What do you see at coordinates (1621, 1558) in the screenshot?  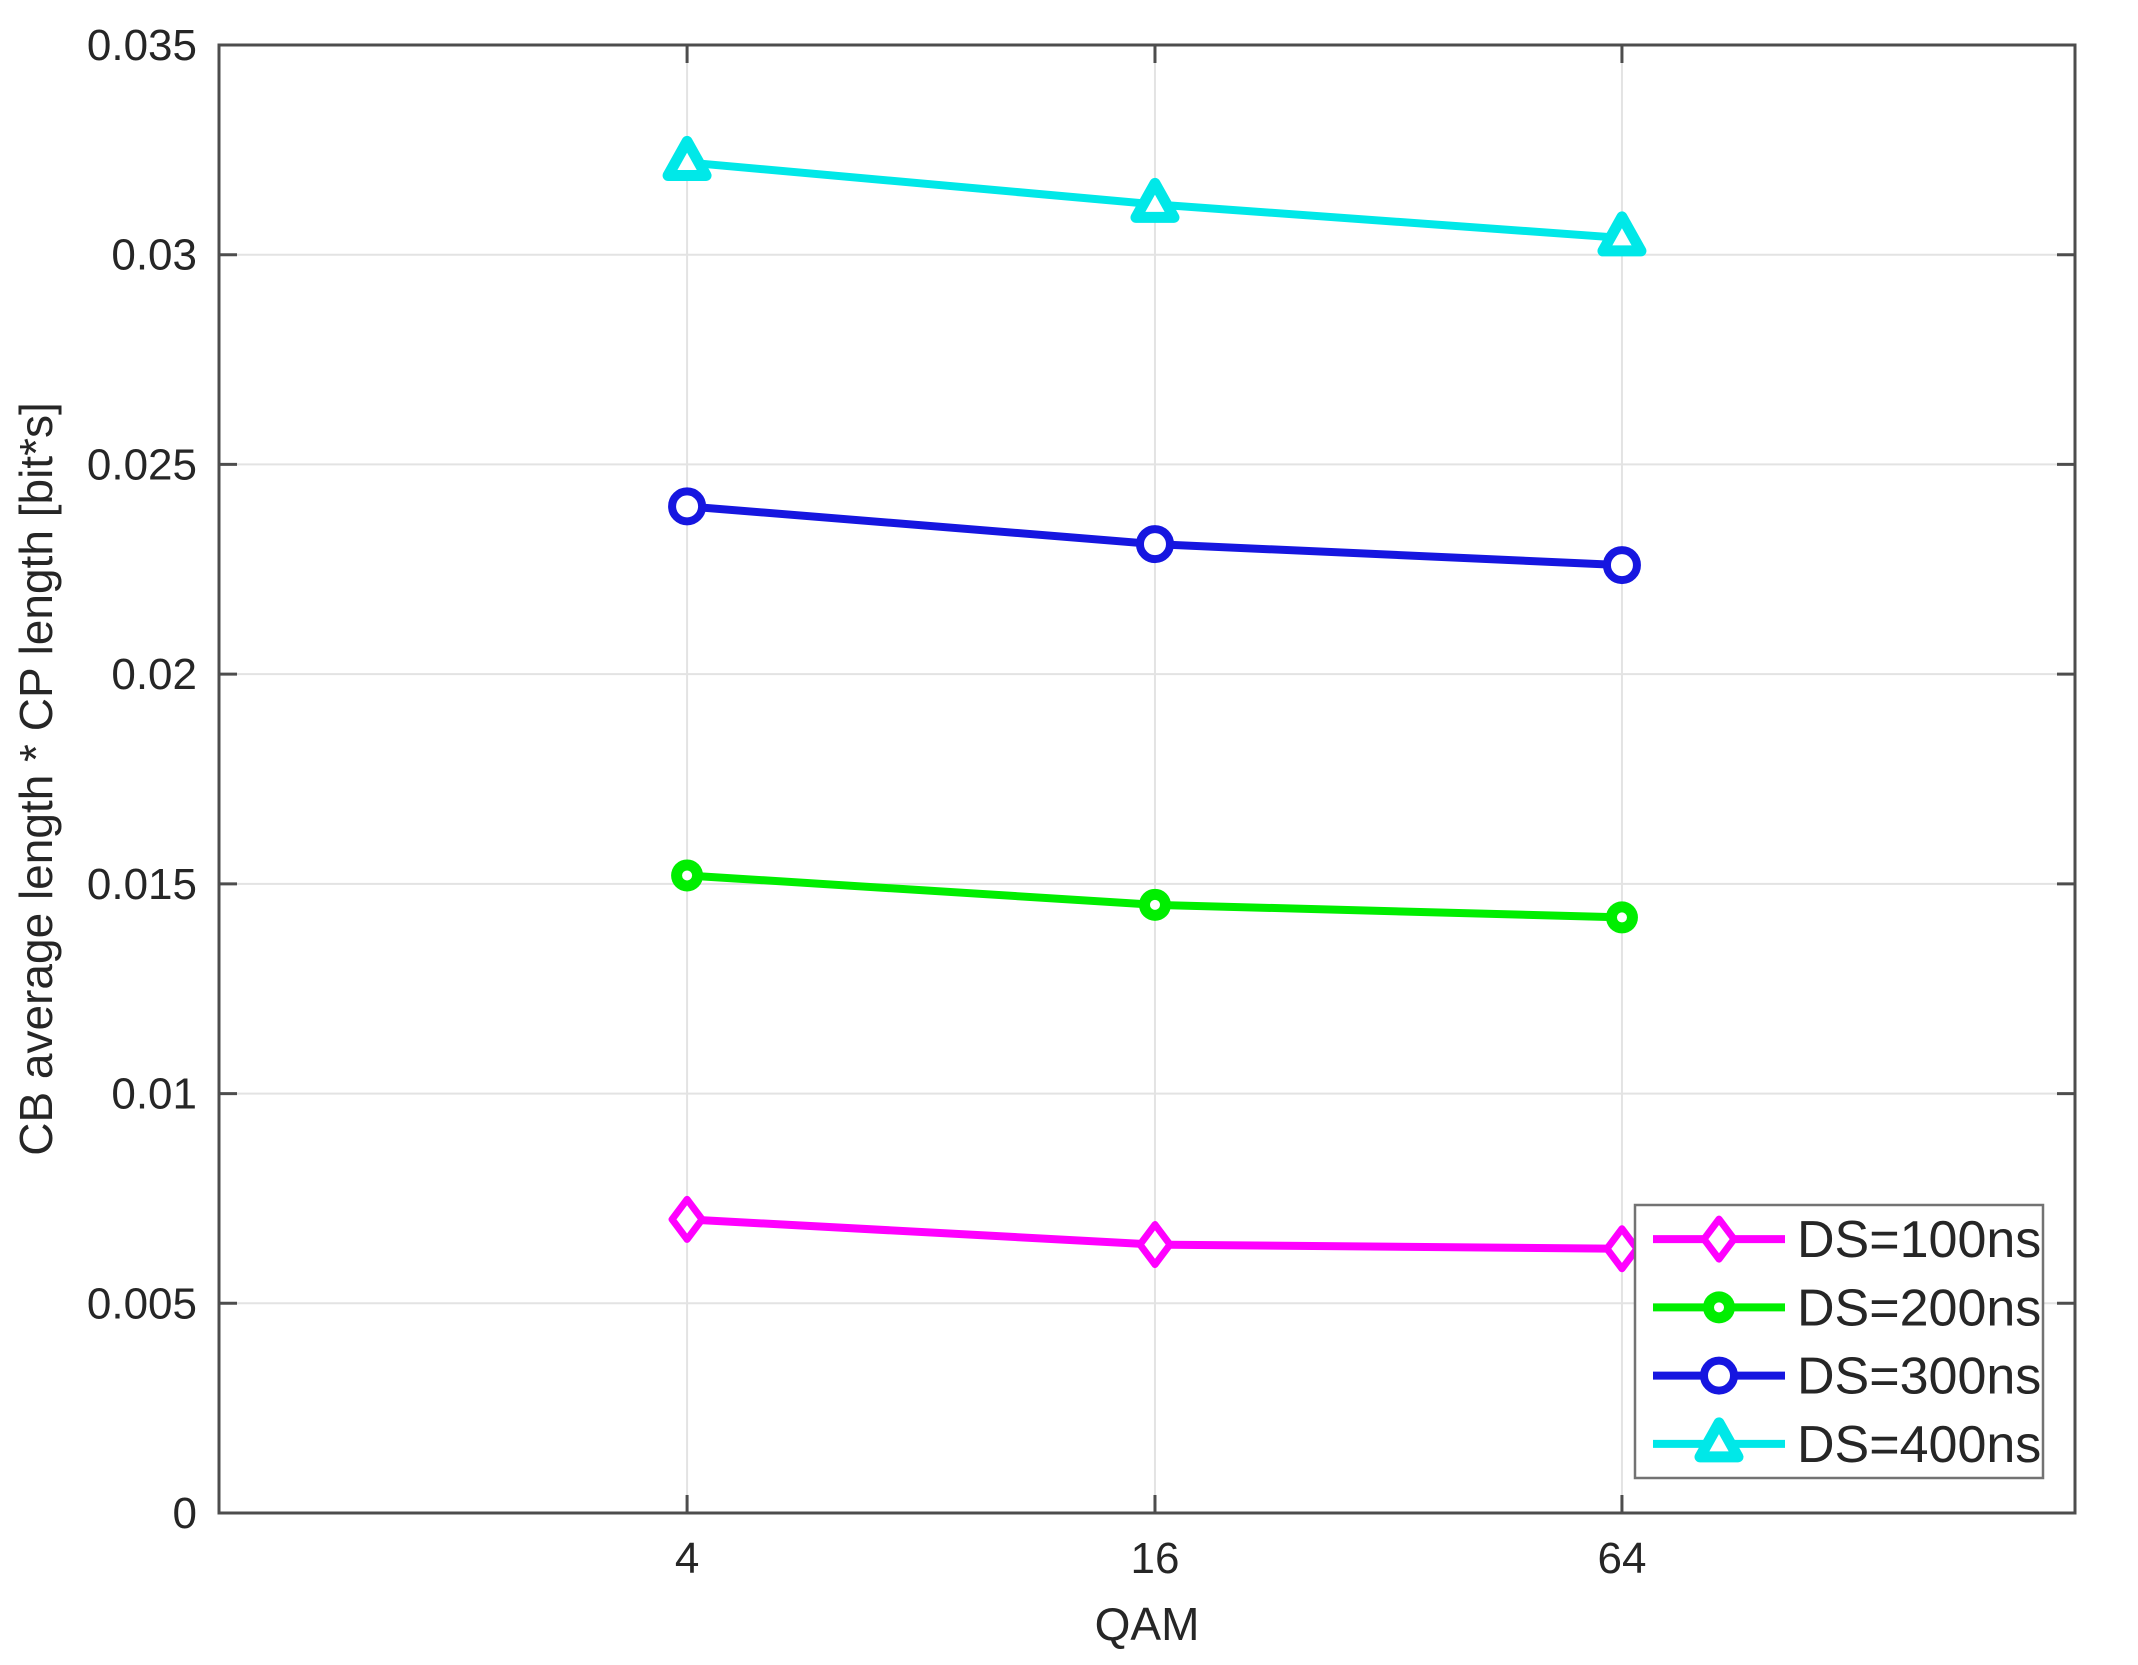 I see `x-tick-label: 64` at bounding box center [1621, 1558].